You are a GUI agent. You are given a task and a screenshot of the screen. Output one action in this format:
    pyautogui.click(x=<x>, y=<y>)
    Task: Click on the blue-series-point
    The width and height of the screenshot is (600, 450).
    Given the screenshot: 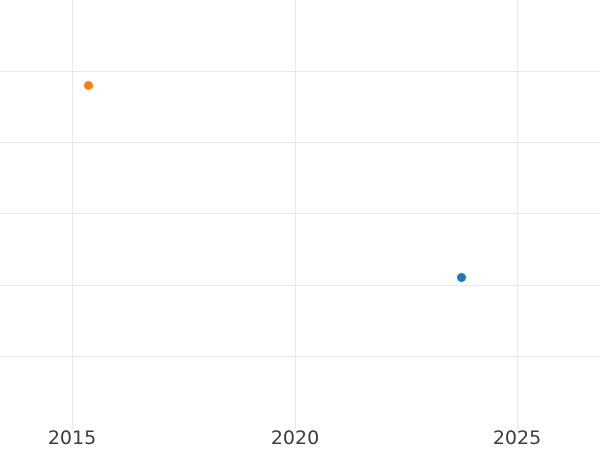 What is the action you would take?
    pyautogui.click(x=461, y=277)
    